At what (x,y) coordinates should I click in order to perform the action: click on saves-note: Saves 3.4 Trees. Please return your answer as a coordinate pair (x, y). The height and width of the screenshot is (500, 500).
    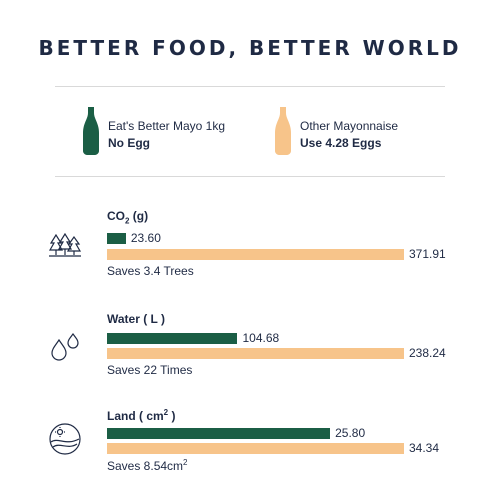
    Looking at the image, I should click on (150, 271).